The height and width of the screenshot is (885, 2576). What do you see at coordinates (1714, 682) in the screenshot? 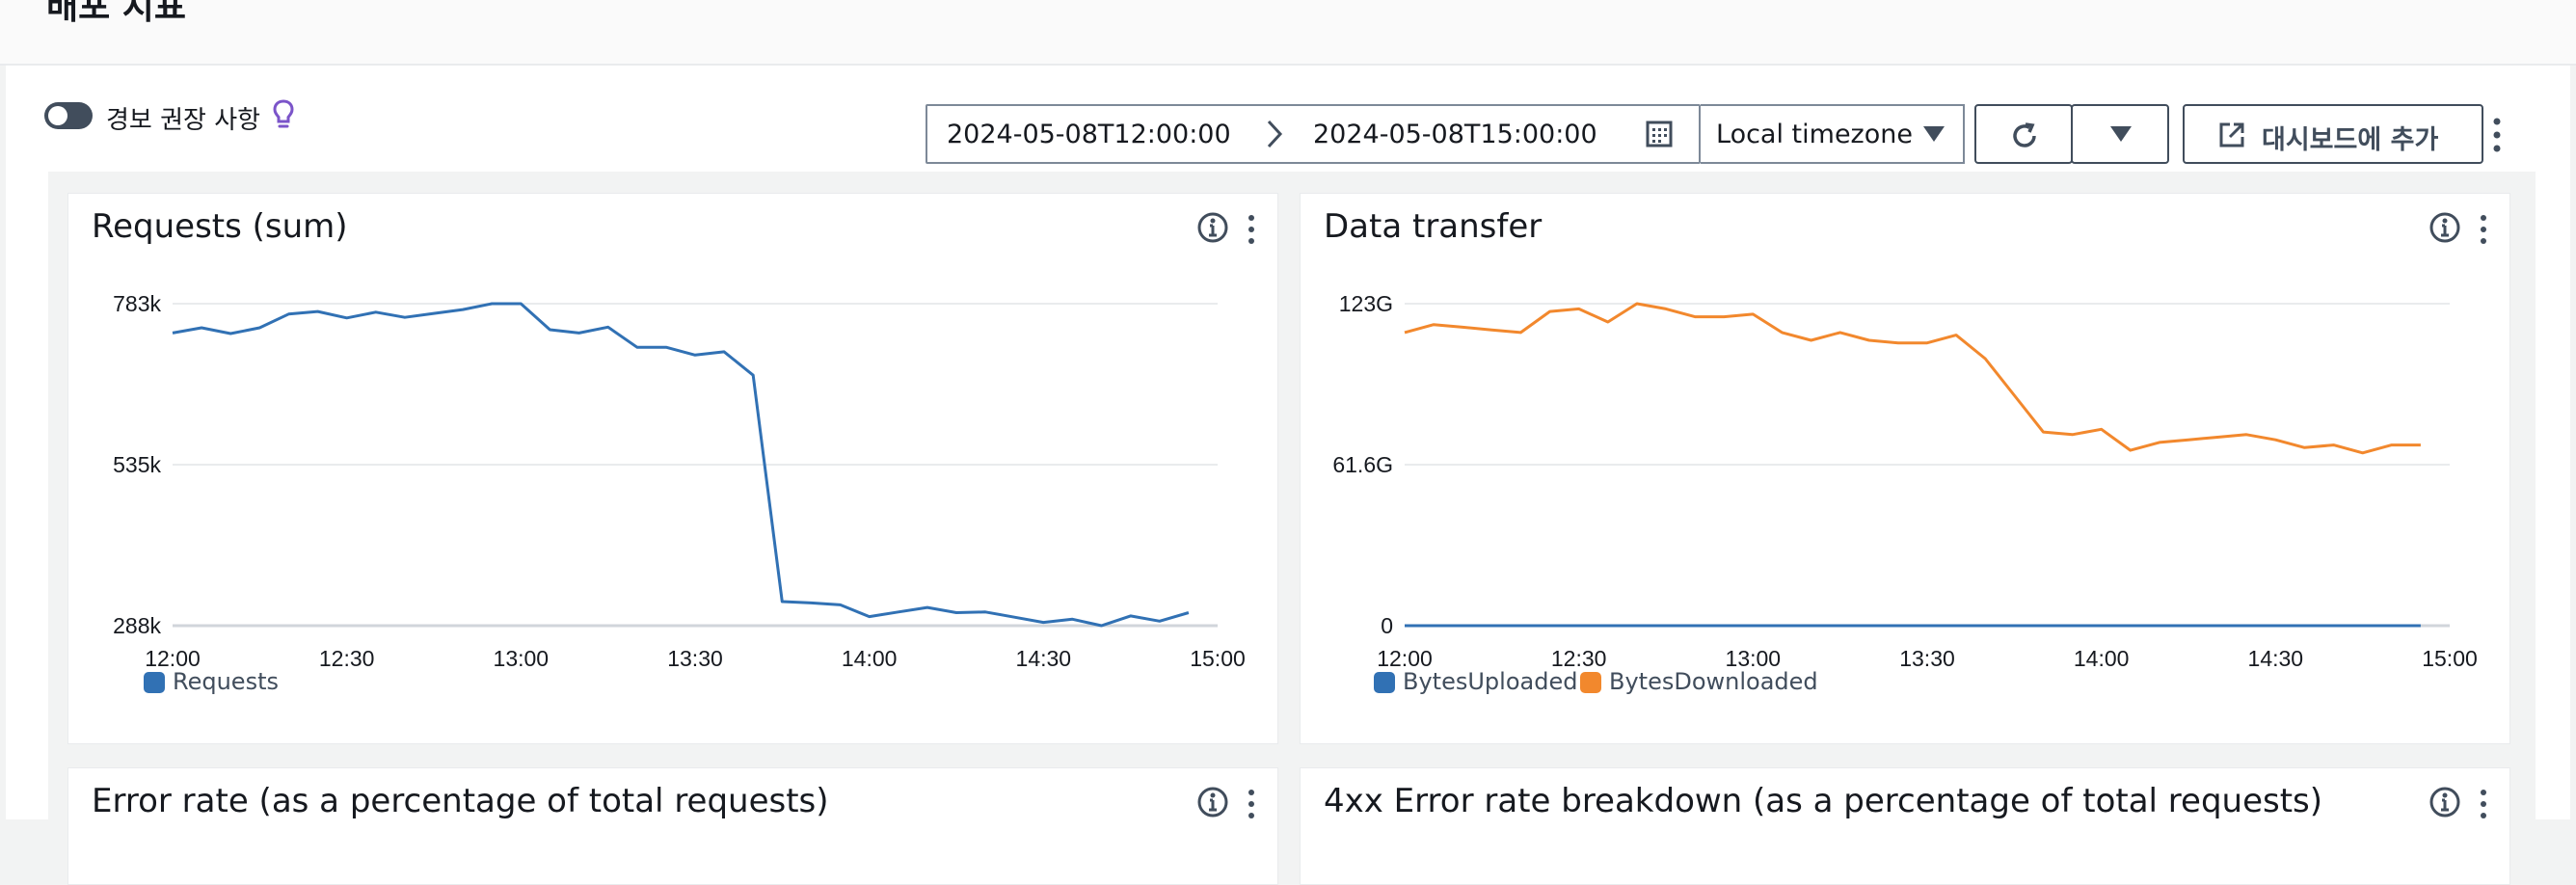
I see `legend-label: BytesDownloaded` at bounding box center [1714, 682].